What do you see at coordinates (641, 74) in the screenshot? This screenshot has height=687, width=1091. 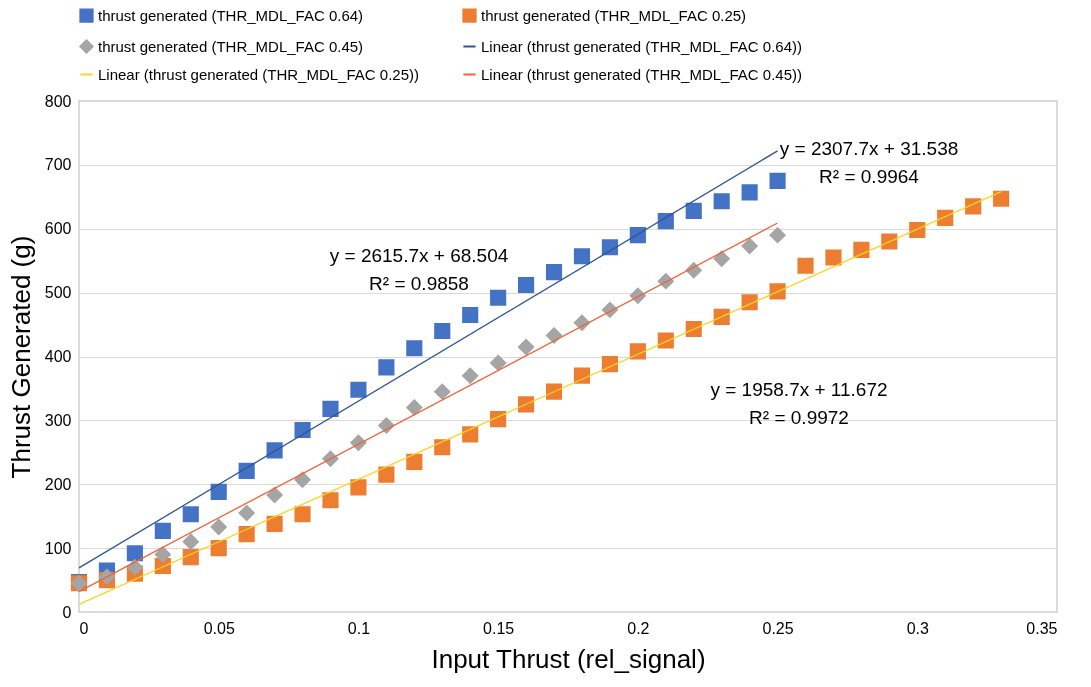 I see `legend-label: Linear (thrust generated (THR_MDL_FAC 0.45))` at bounding box center [641, 74].